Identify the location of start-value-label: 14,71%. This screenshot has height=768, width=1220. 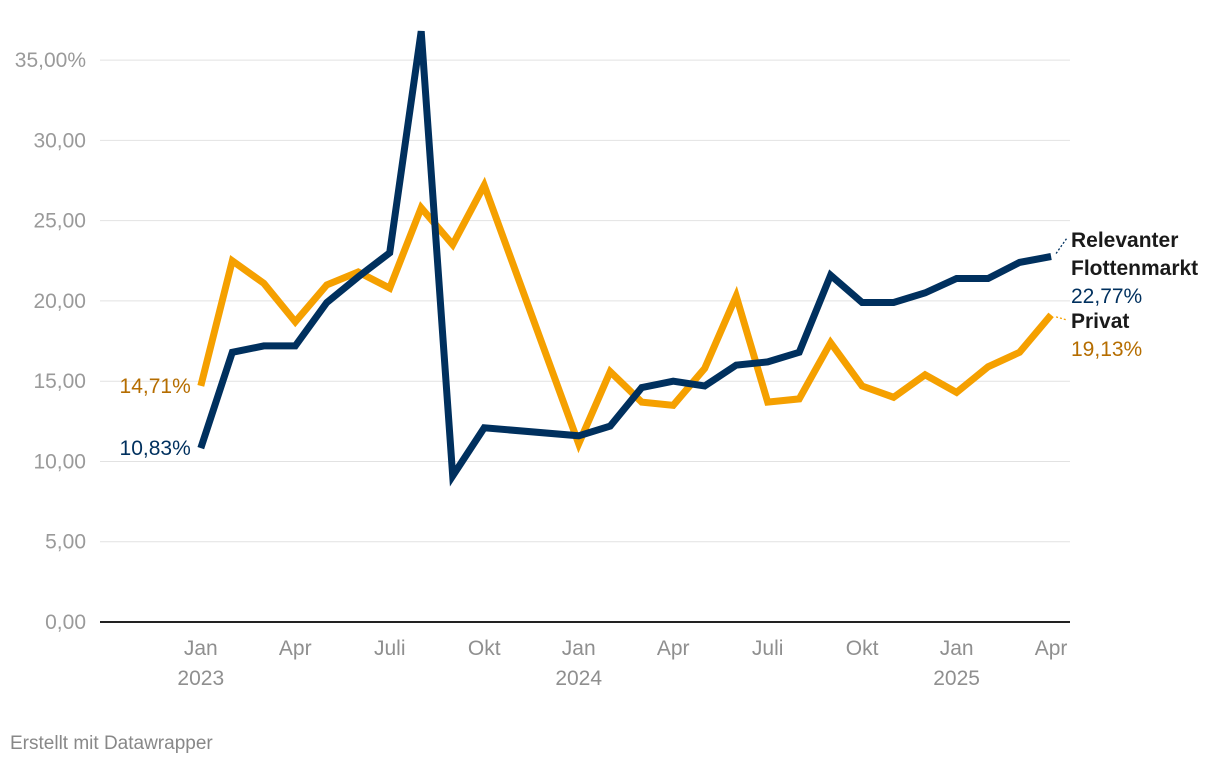
(155, 386).